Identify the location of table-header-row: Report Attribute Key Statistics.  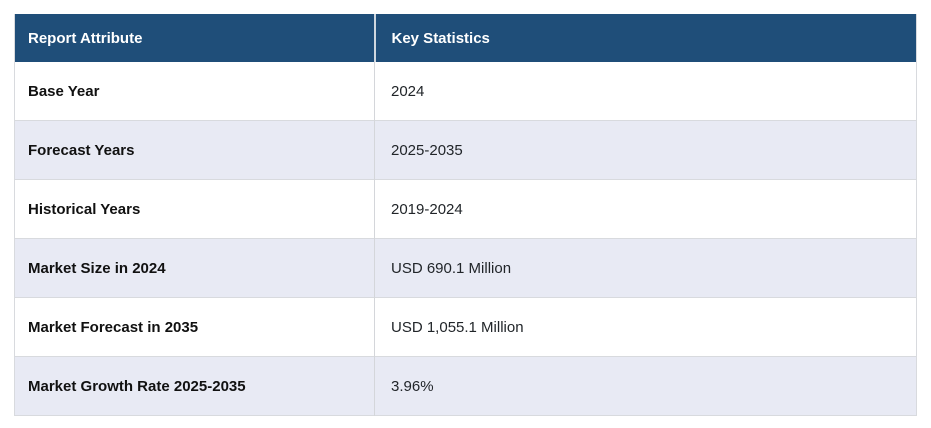
(465, 38).